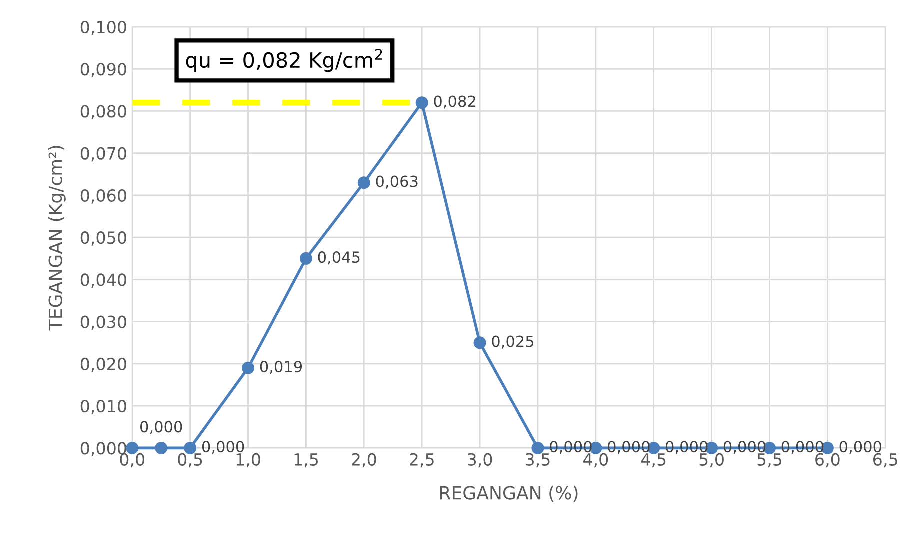  I want to click on x-tick-label: 1,5, so click(306, 461).